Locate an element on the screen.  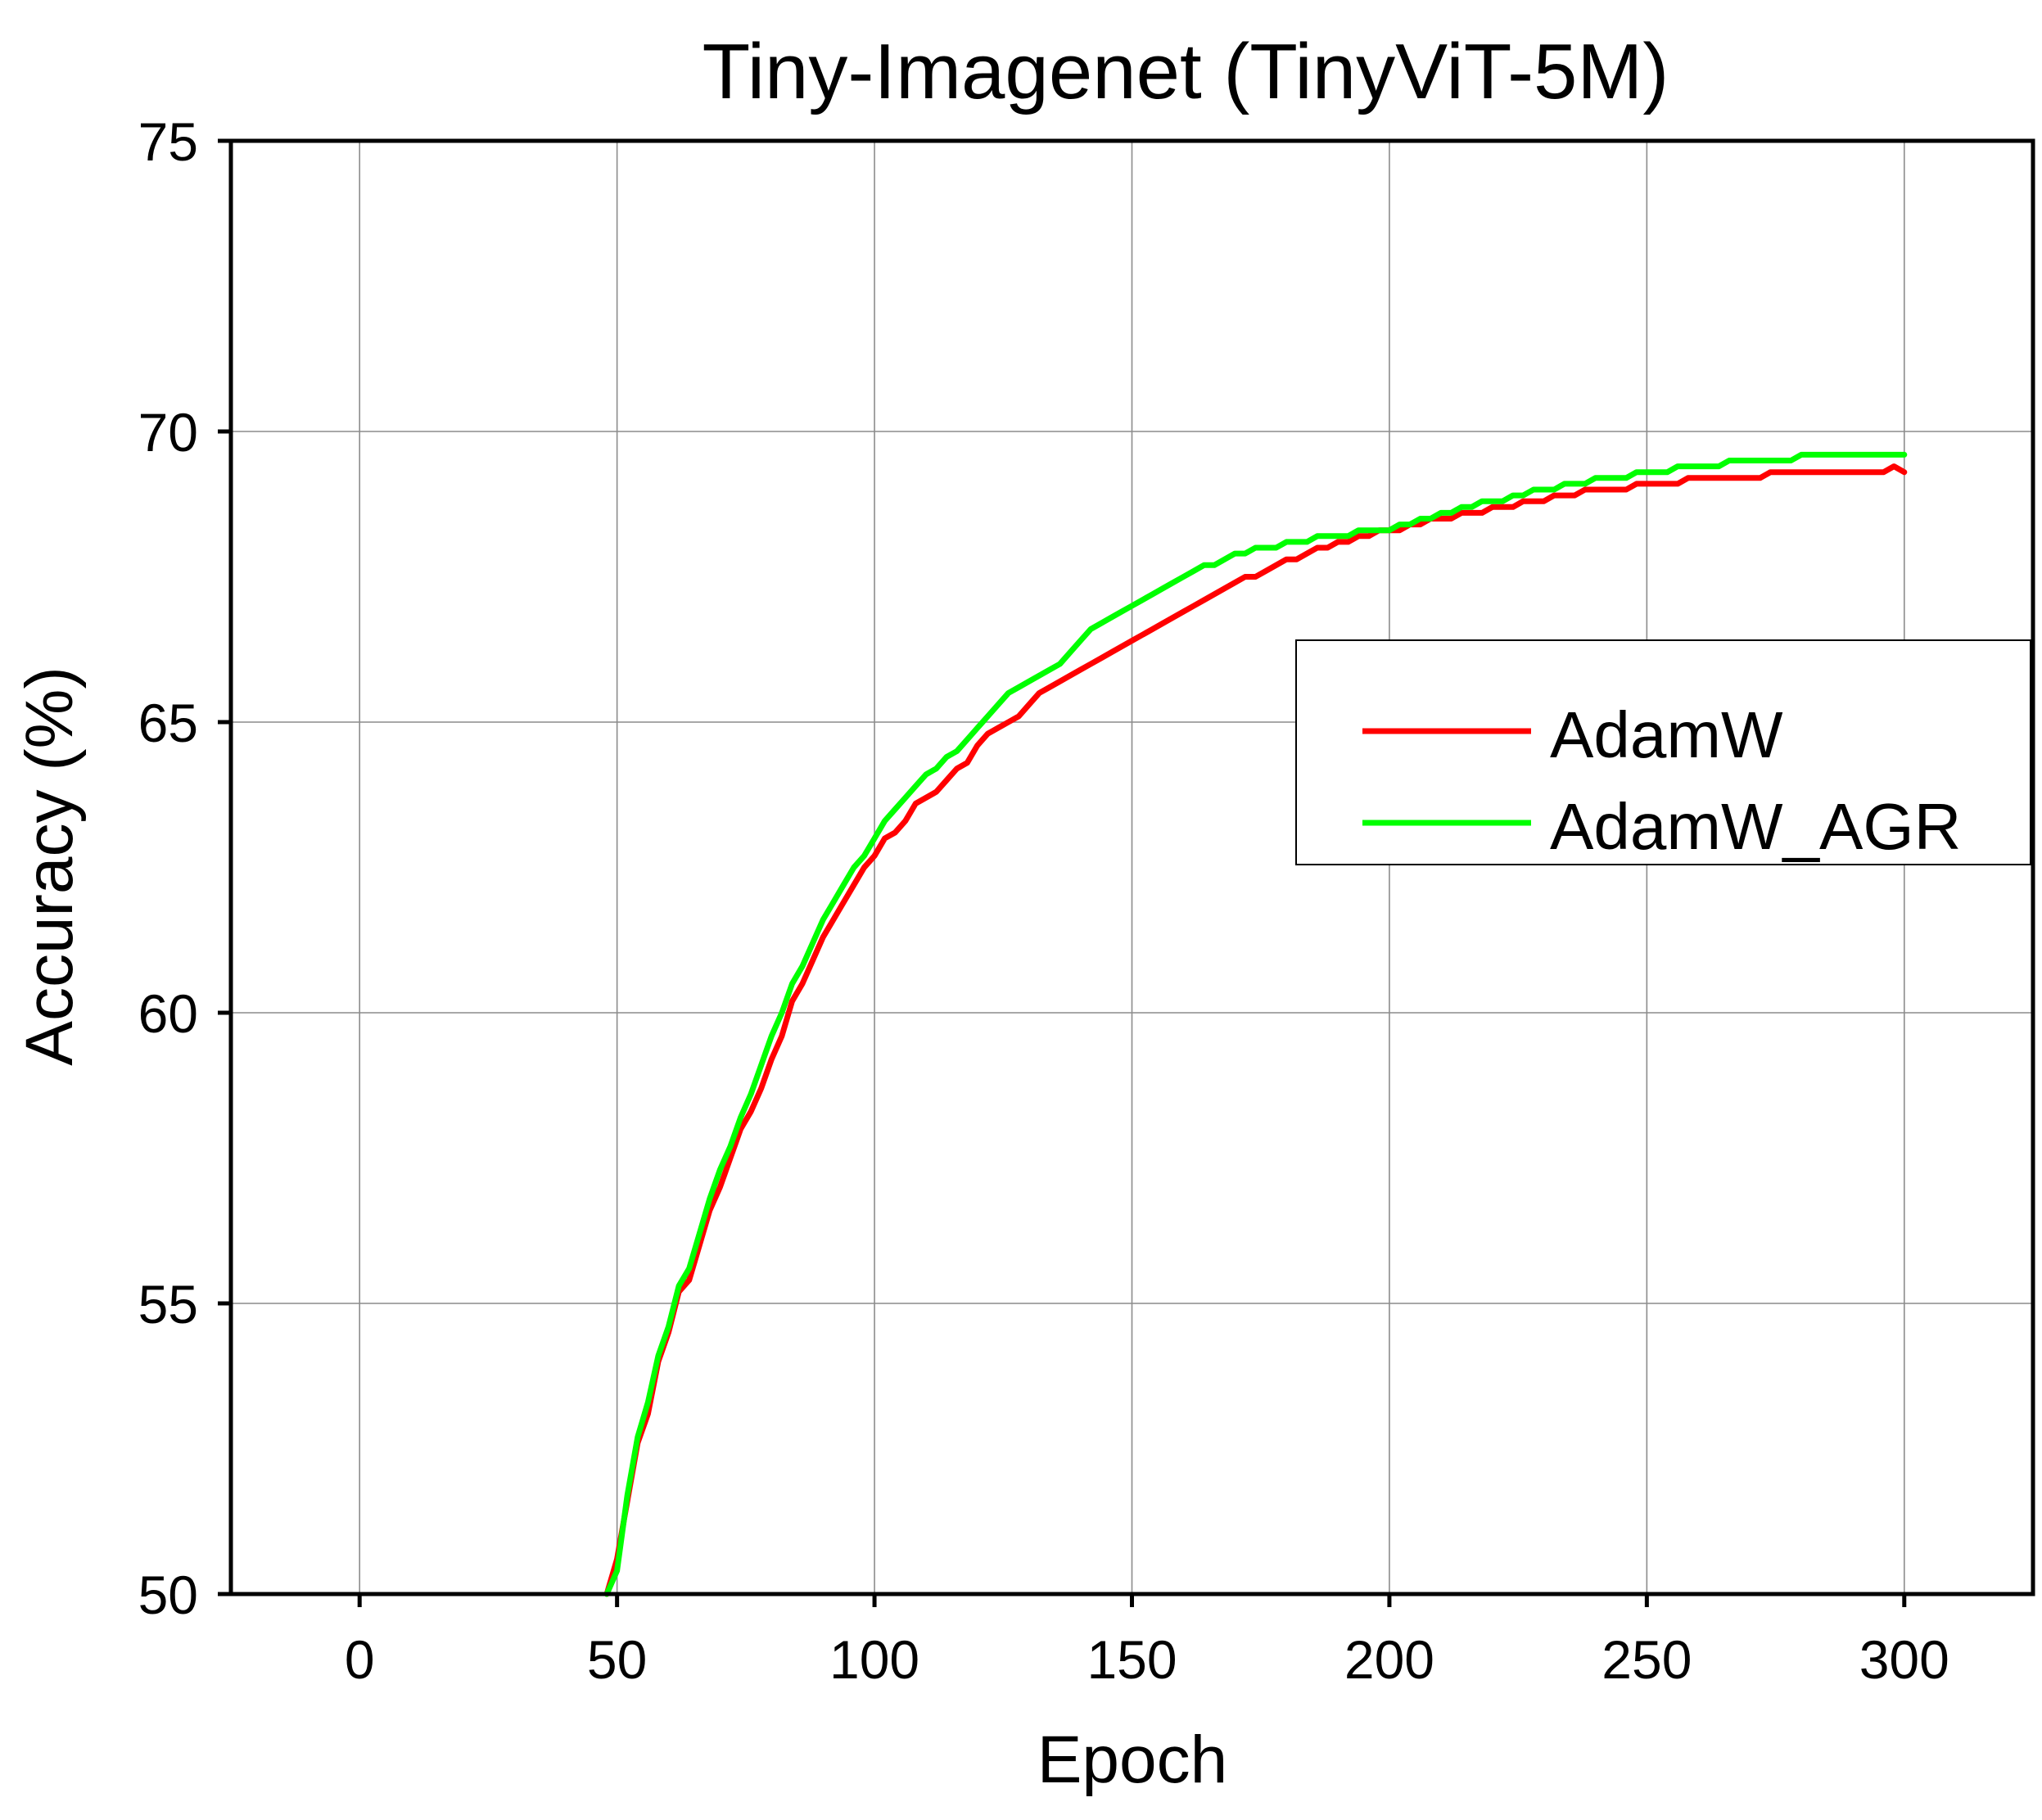
x-tick-label: 0 is located at coordinates (360, 1659).